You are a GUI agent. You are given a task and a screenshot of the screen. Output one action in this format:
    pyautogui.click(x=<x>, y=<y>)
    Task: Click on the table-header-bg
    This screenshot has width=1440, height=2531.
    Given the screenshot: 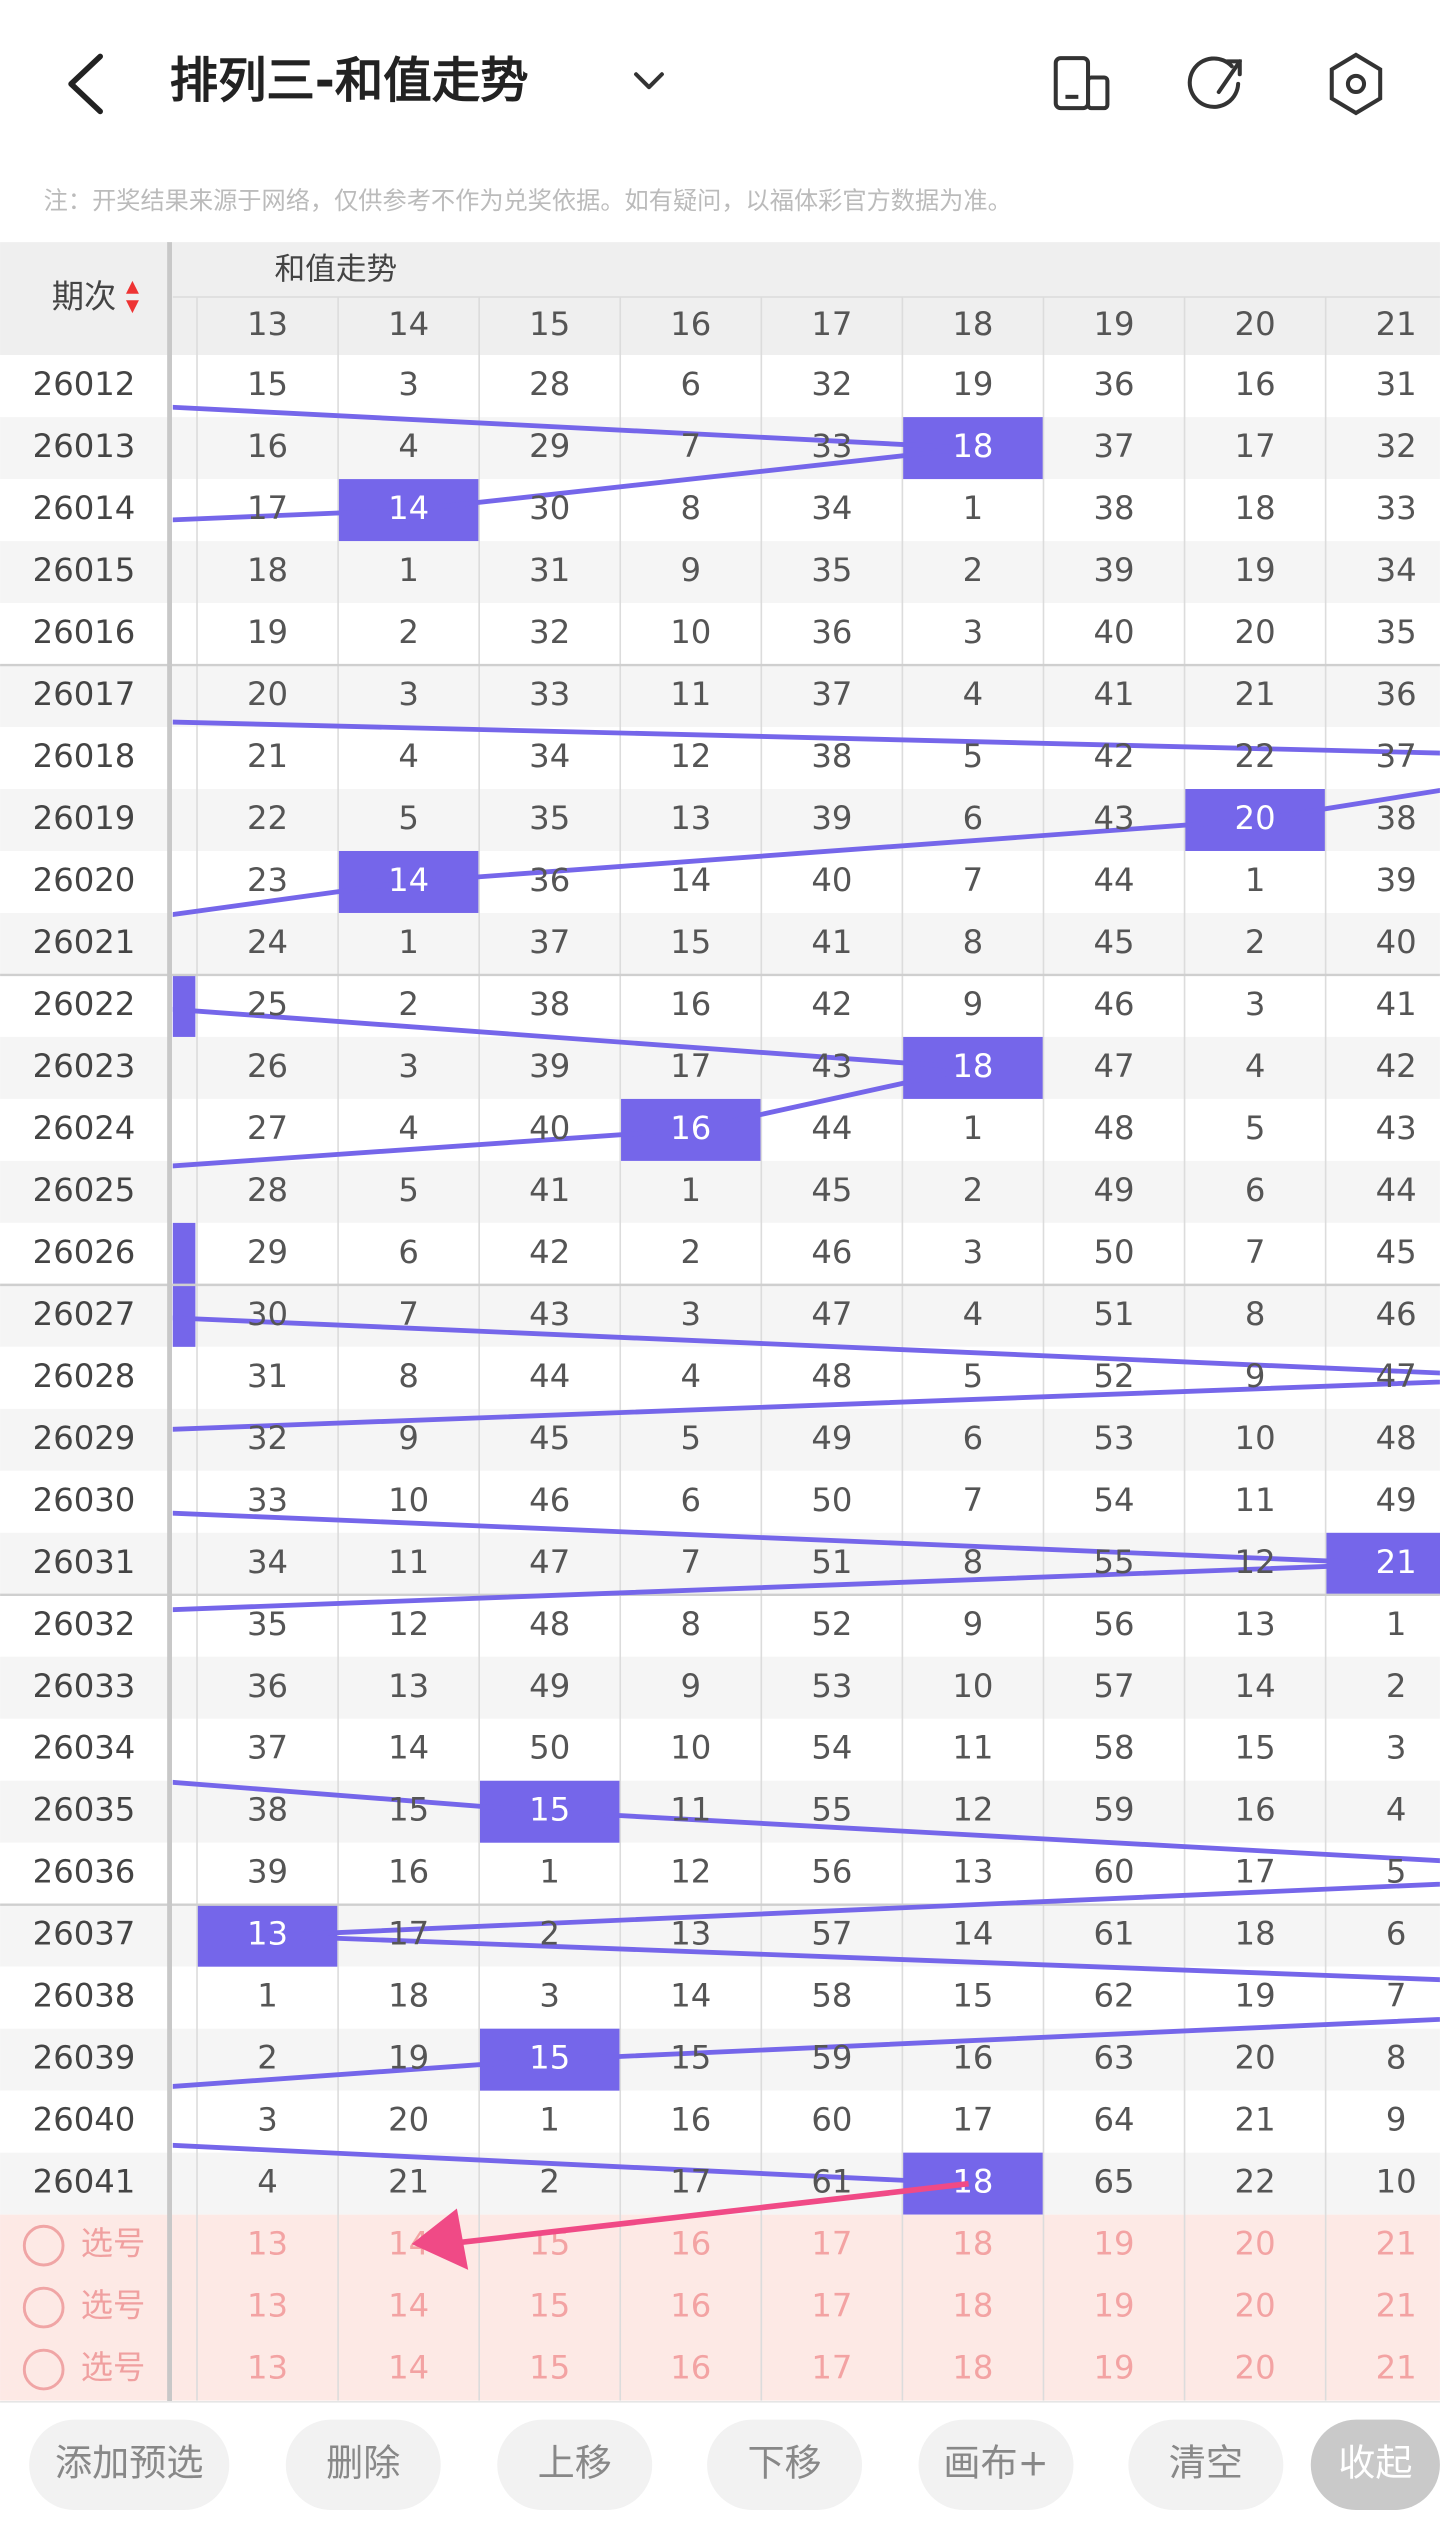 What is the action you would take?
    pyautogui.click(x=720, y=299)
    